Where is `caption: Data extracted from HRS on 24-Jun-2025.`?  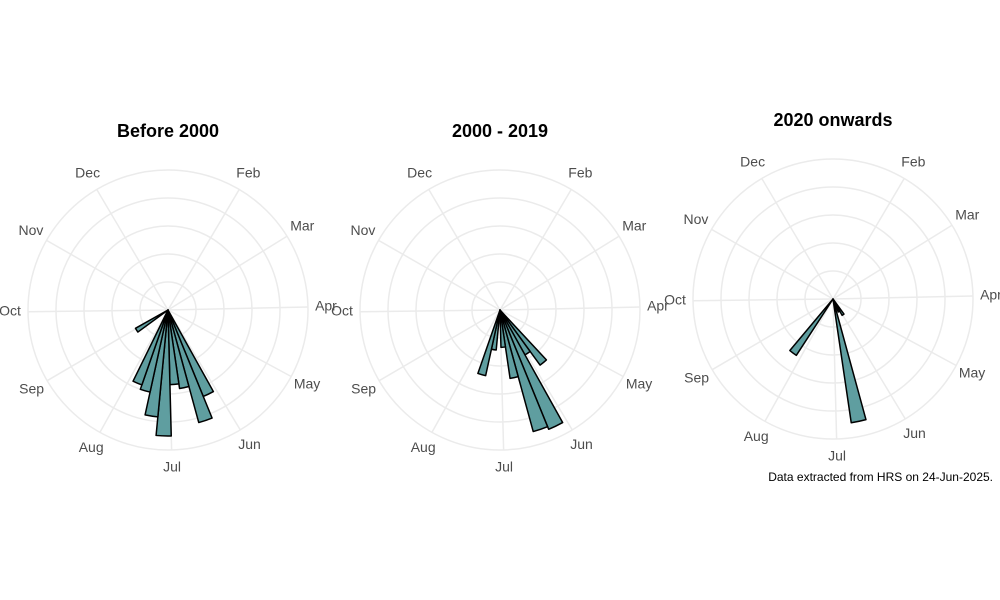 caption: Data extracted from HRS on 24-Jun-2025. is located at coordinates (880, 477).